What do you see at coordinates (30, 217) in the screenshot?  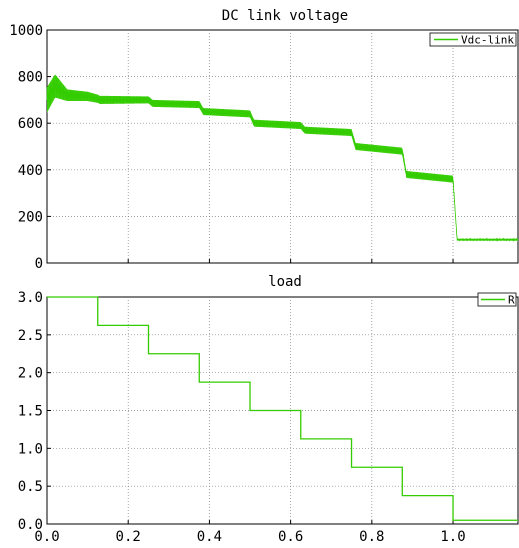 I see `y-tick-label: 200` at bounding box center [30, 217].